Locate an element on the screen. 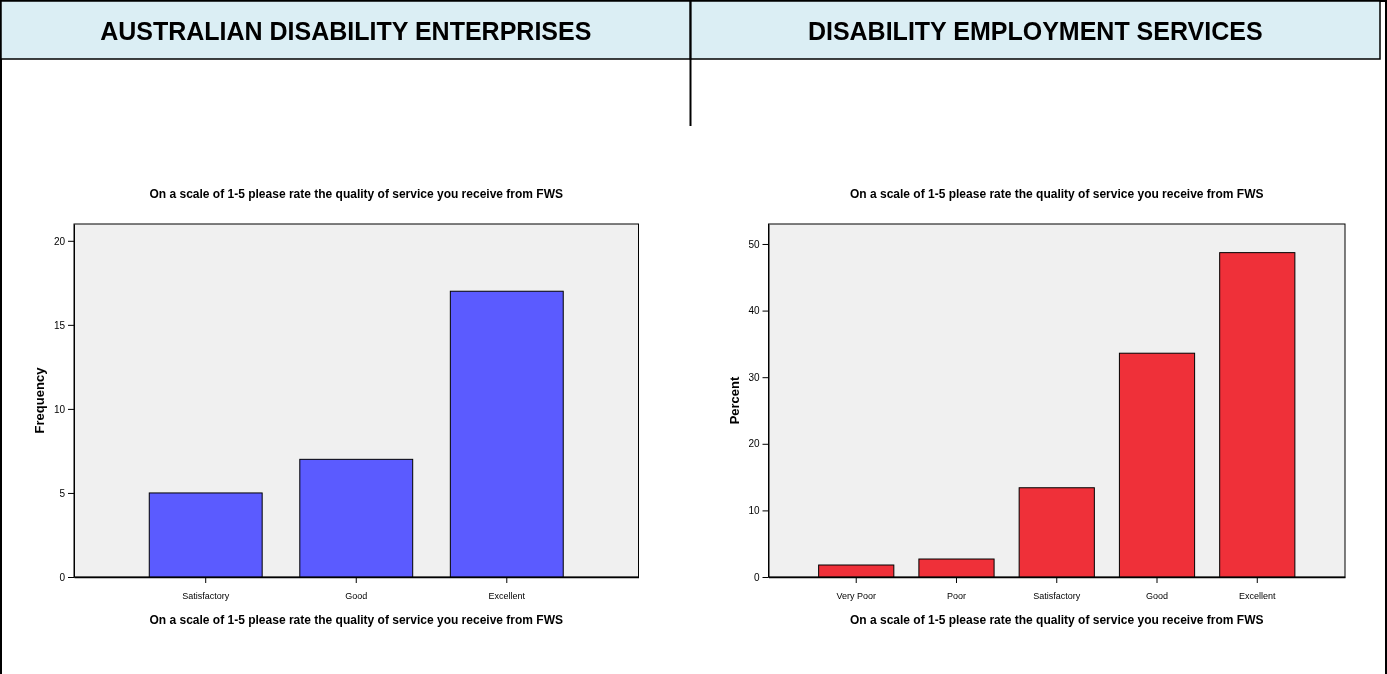  x-tick-label: Poor is located at coordinates (956, 595).